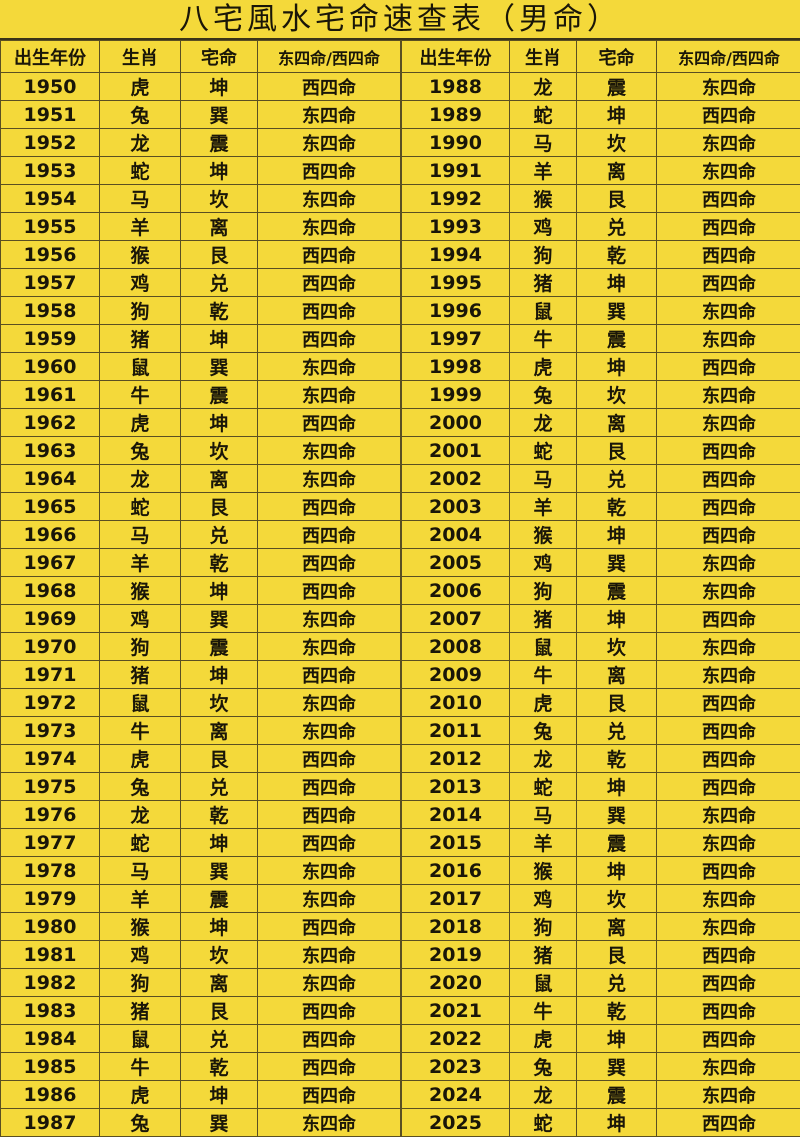 The image size is (800, 1137). Describe the element at coordinates (140, 1039) in the screenshot. I see `cell-zodiac: 鼠` at that location.